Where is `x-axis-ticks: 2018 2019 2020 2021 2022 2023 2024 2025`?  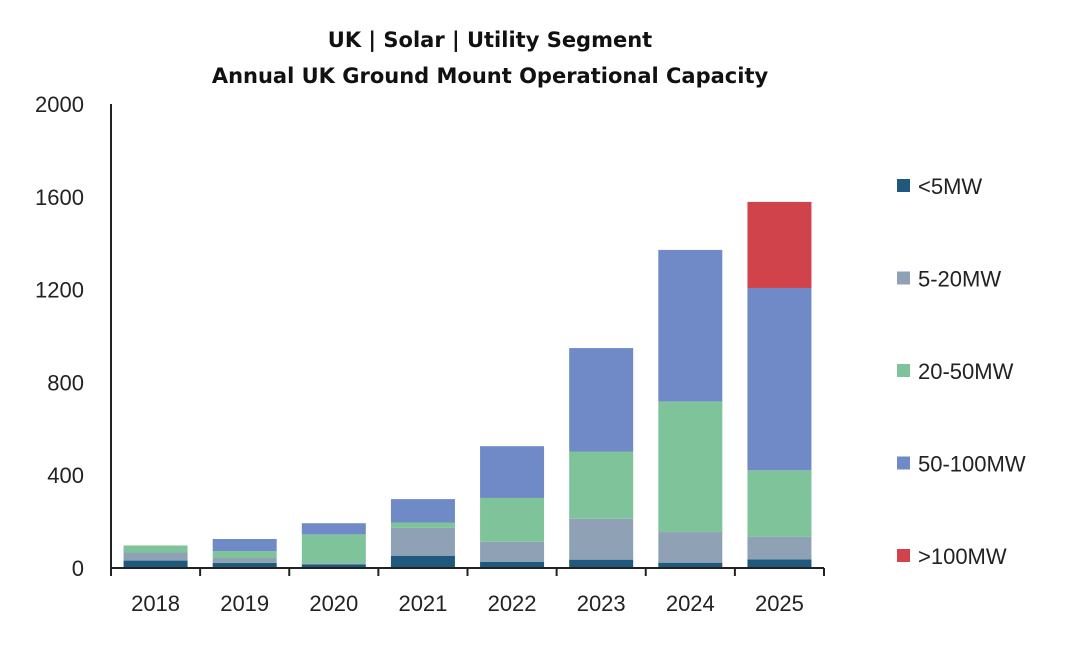
x-axis-ticks: 2018 2019 2020 2021 2022 2023 2024 2025 is located at coordinates (467, 592).